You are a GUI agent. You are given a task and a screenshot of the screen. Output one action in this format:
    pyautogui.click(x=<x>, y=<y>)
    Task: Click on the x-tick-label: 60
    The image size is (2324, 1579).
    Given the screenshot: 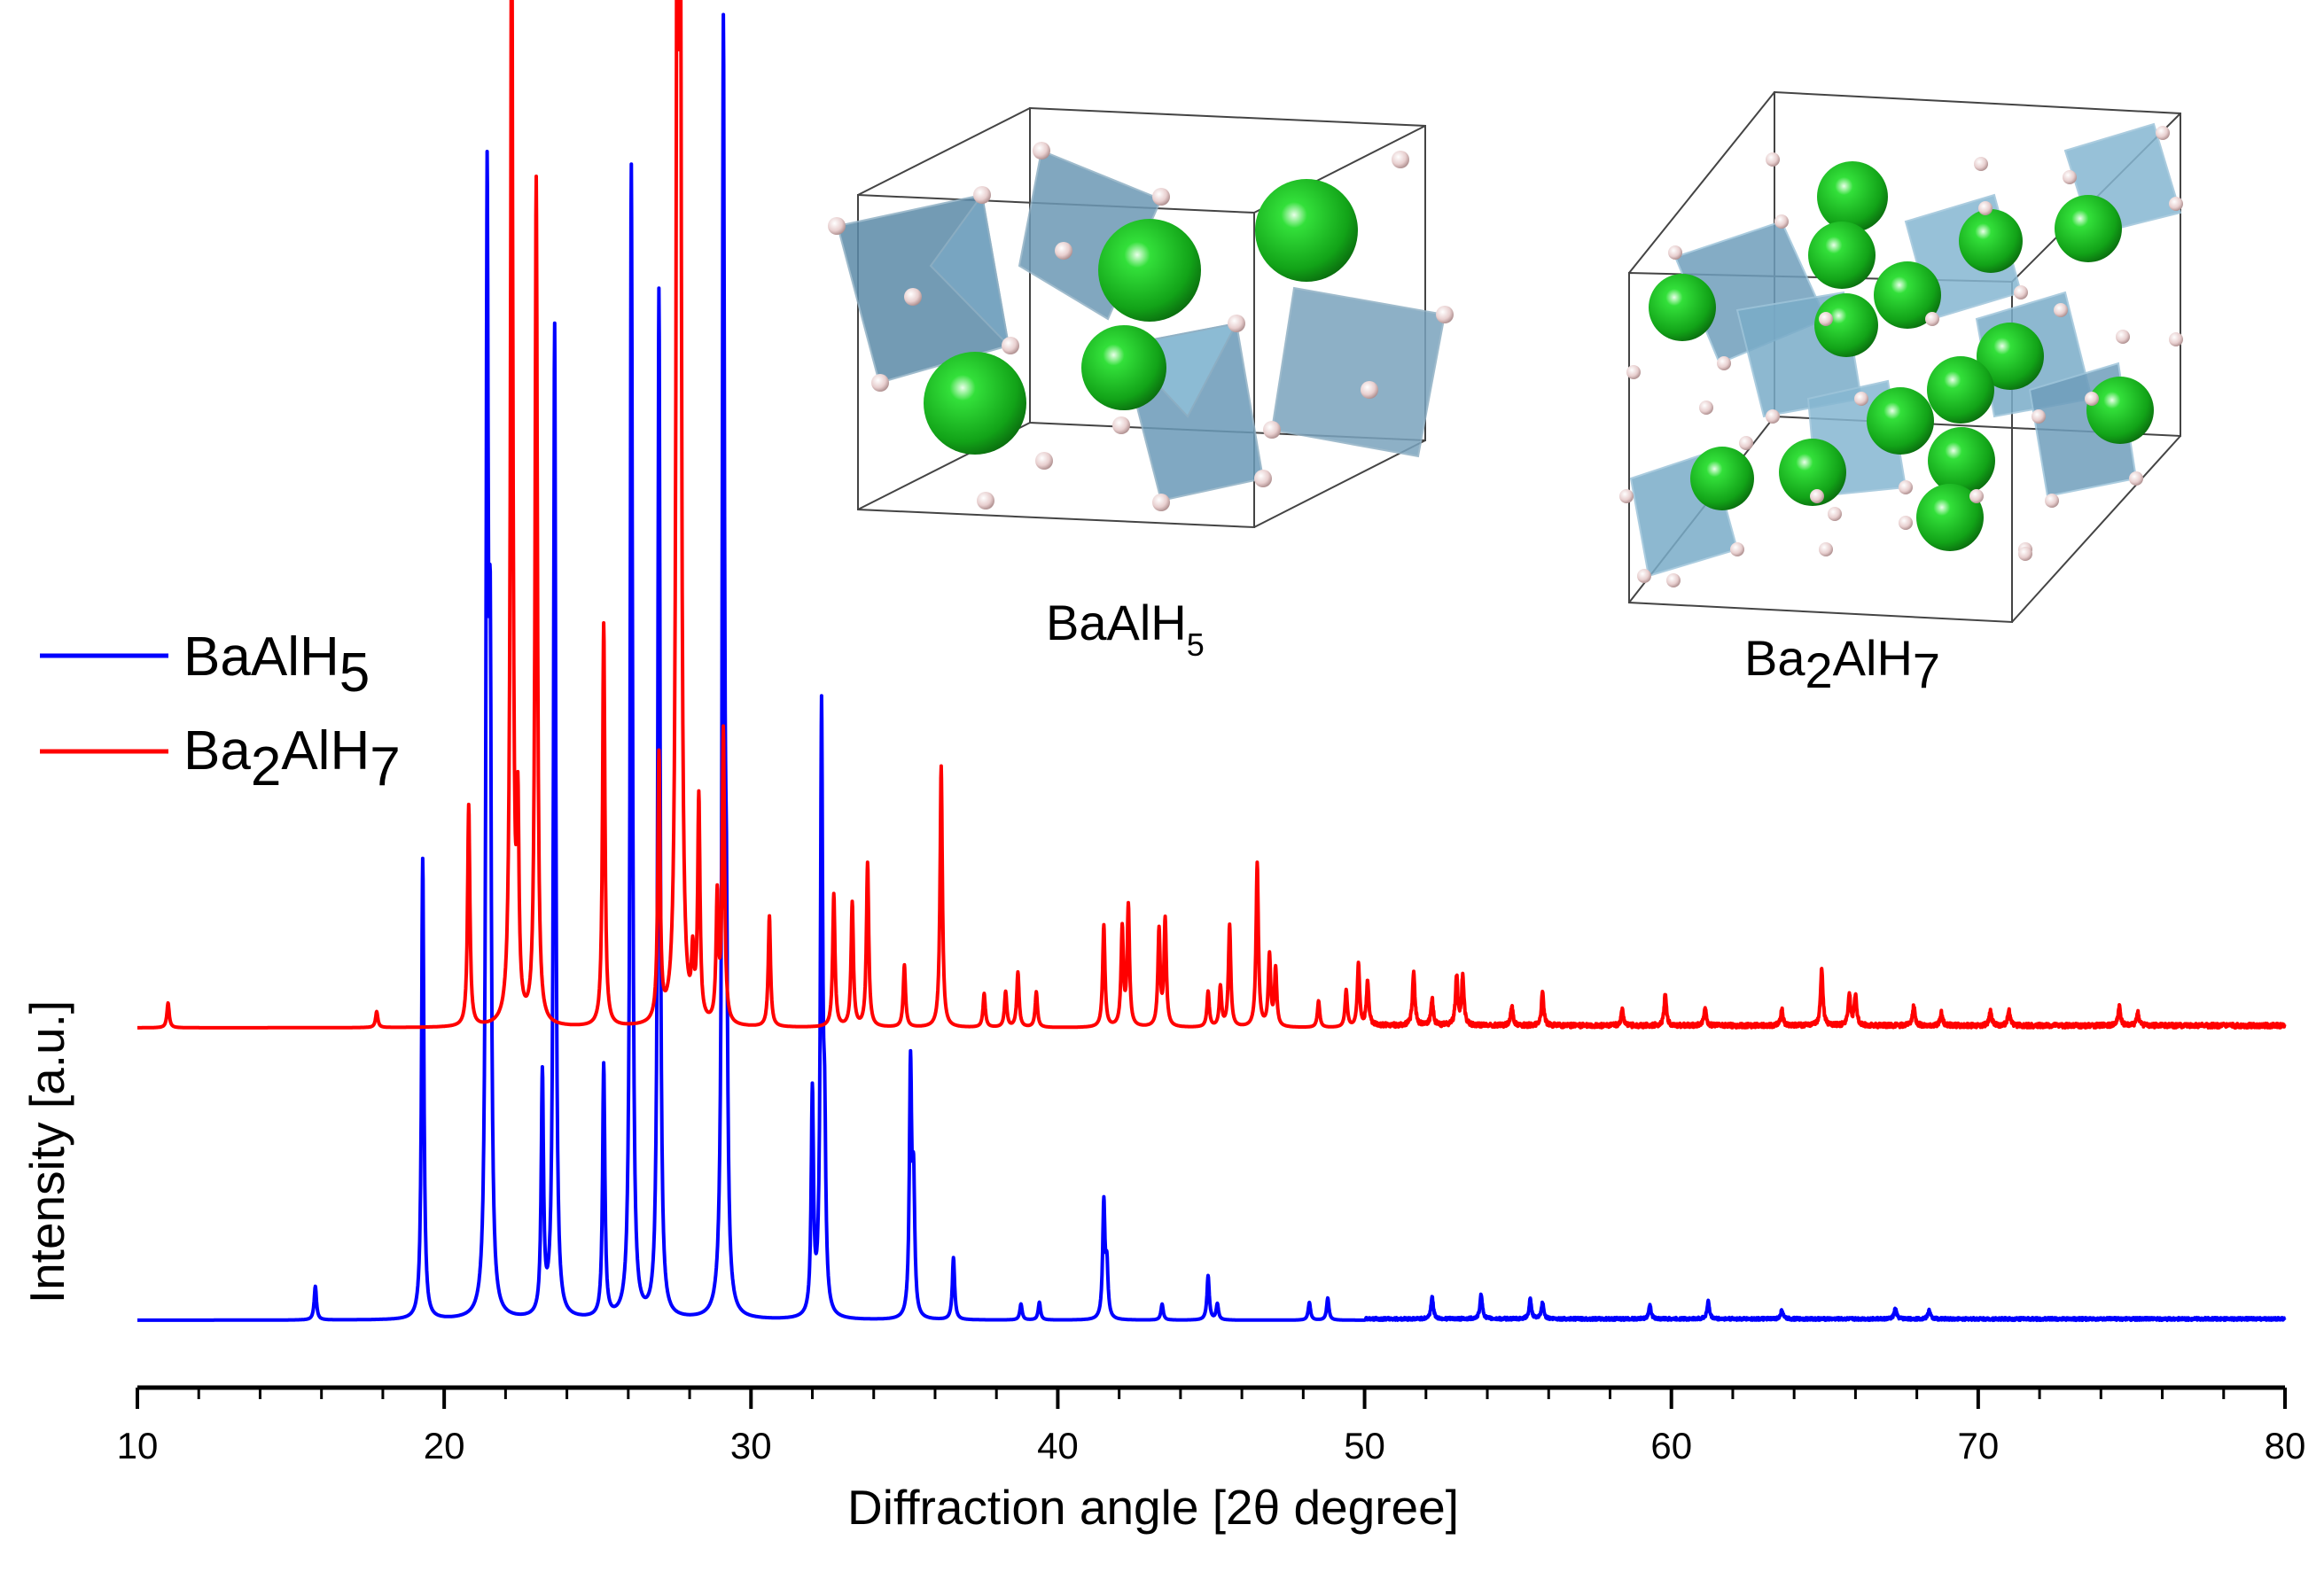 What is the action you would take?
    pyautogui.click(x=1671, y=1445)
    